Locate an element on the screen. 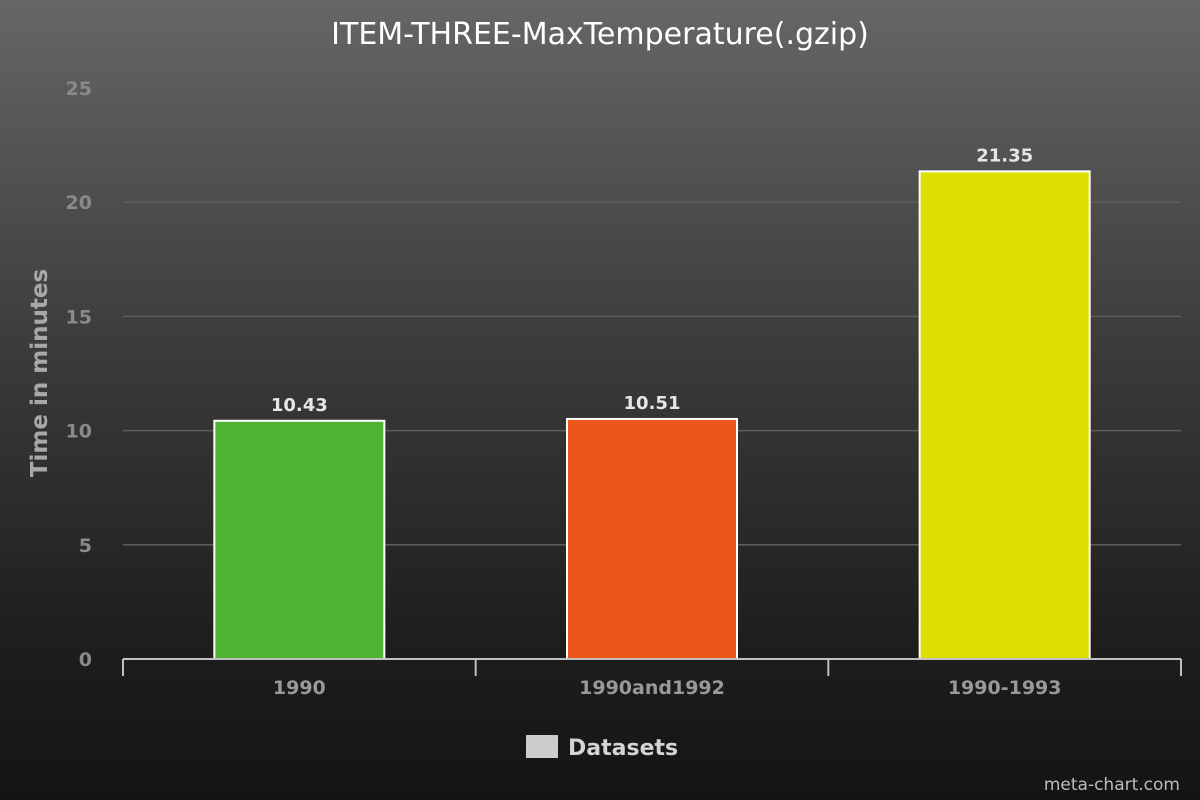  data-label: 10.43 is located at coordinates (299, 405).